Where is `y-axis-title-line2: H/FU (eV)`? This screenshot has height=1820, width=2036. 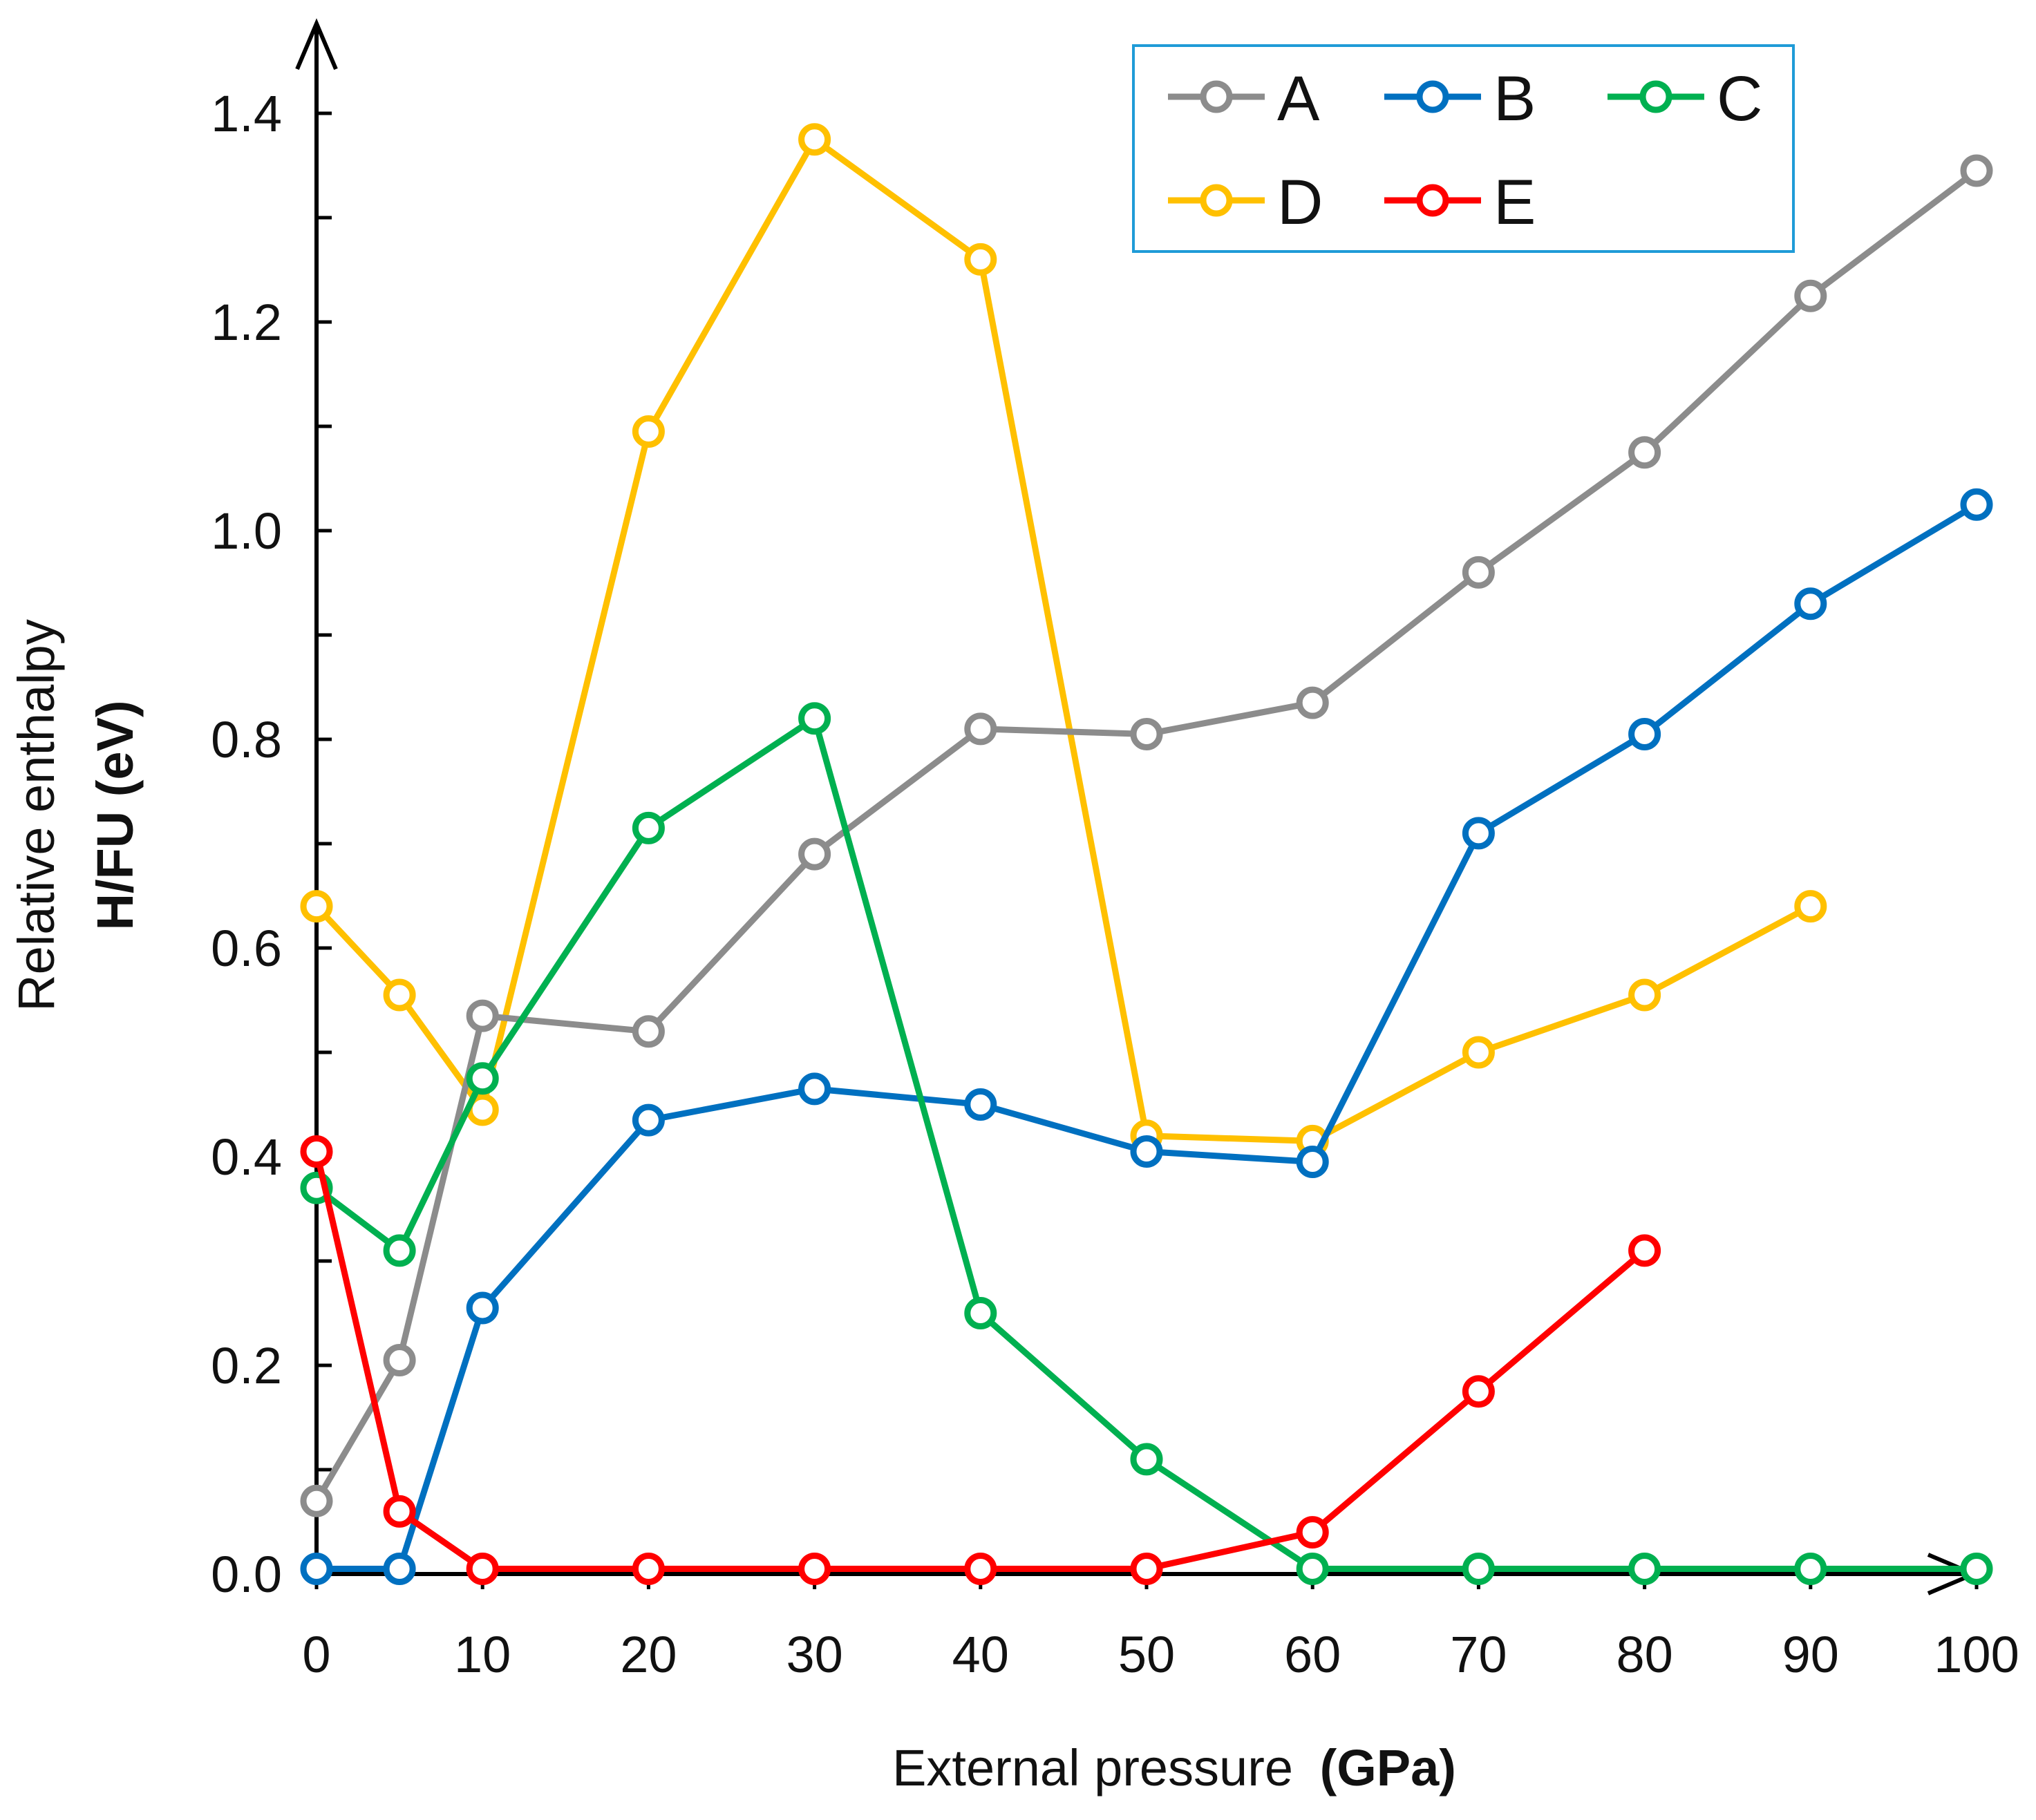
y-axis-title-line2: H/FU (eV) is located at coordinates (115, 816).